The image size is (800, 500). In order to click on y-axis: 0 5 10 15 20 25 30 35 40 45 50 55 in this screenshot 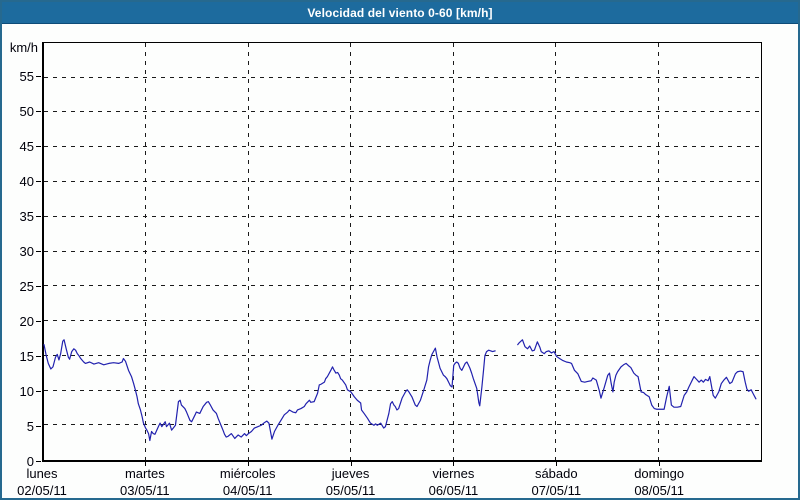, I will do `click(22, 255)`.